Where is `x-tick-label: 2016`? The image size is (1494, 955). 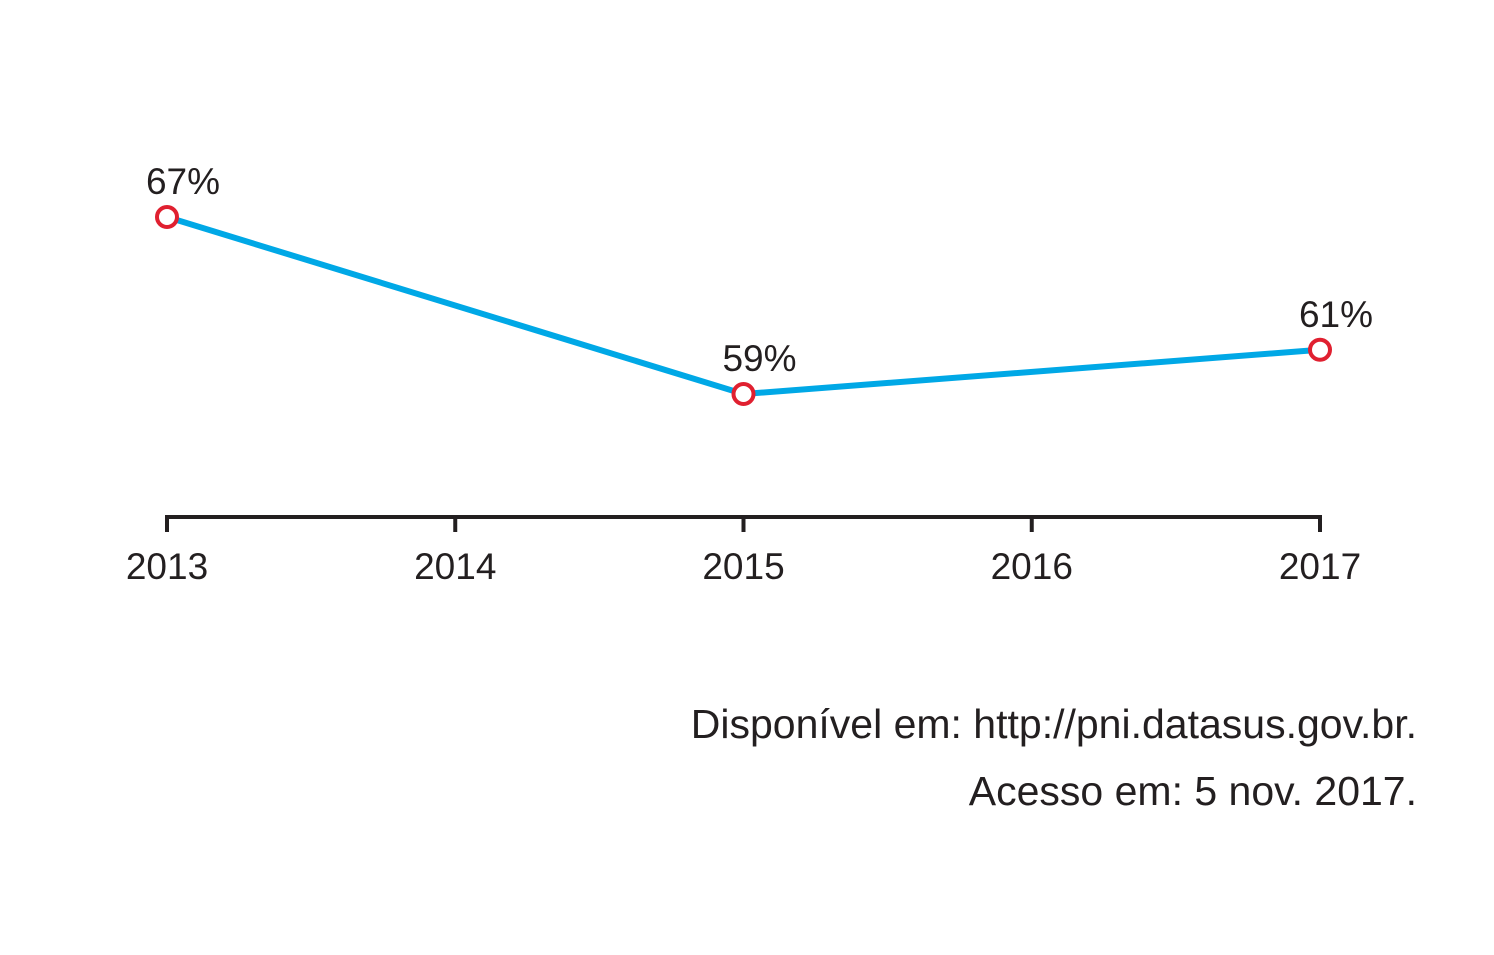 x-tick-label: 2016 is located at coordinates (1032, 566).